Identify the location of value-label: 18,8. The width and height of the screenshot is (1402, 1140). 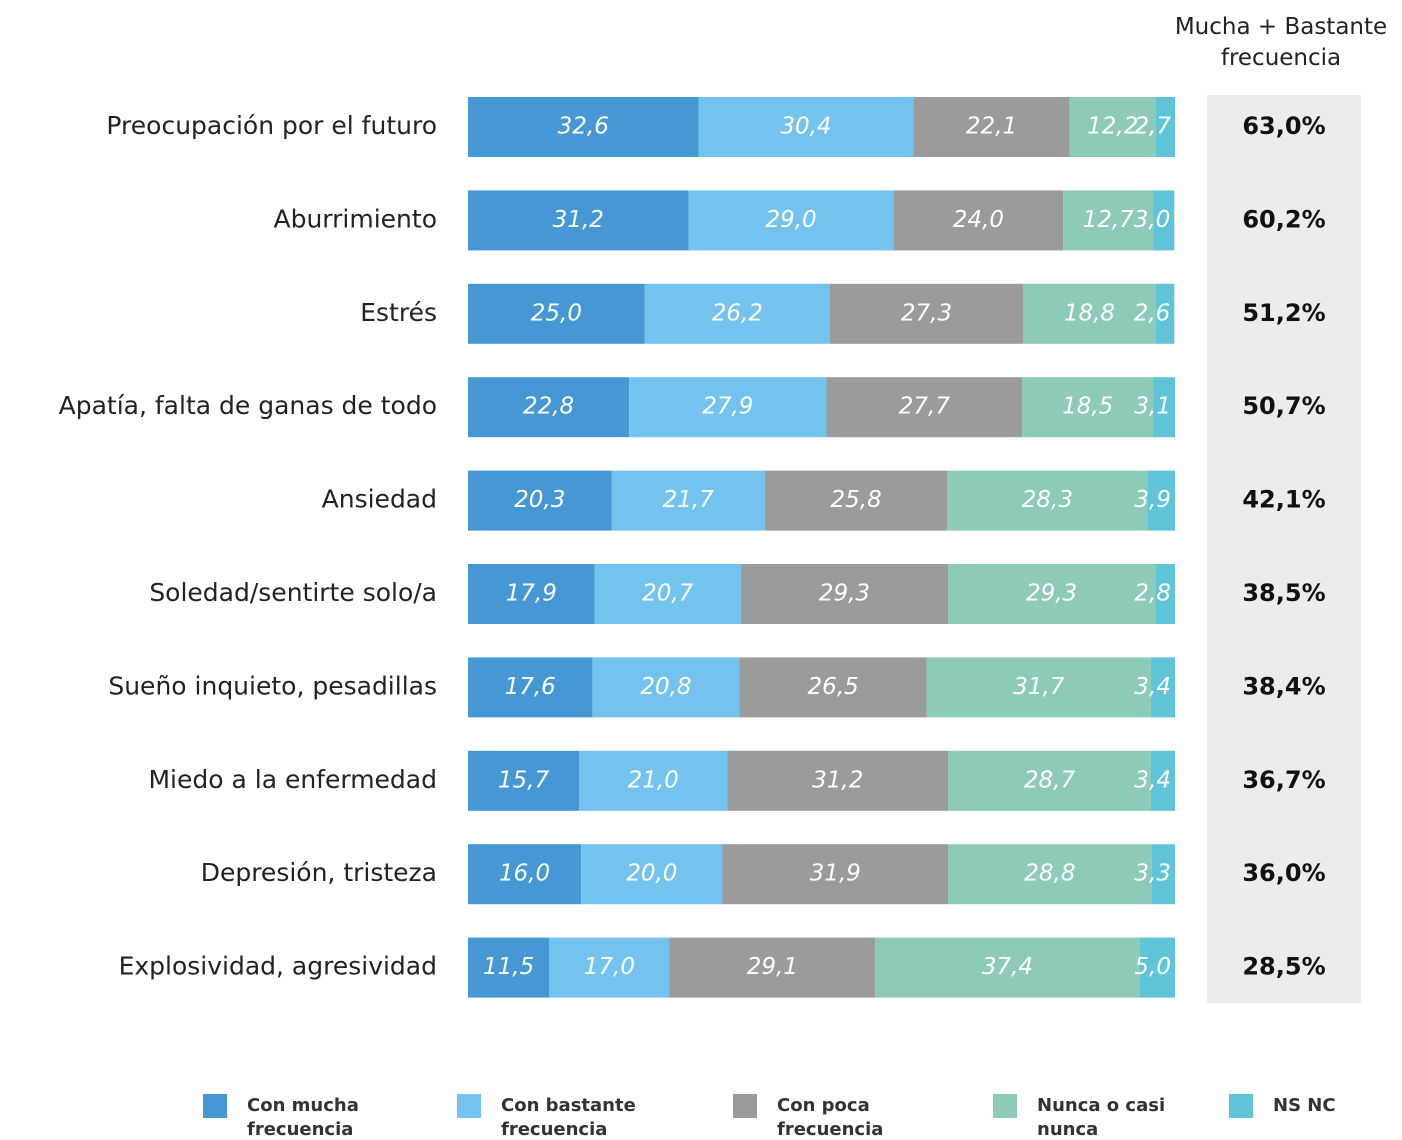
(1089, 313).